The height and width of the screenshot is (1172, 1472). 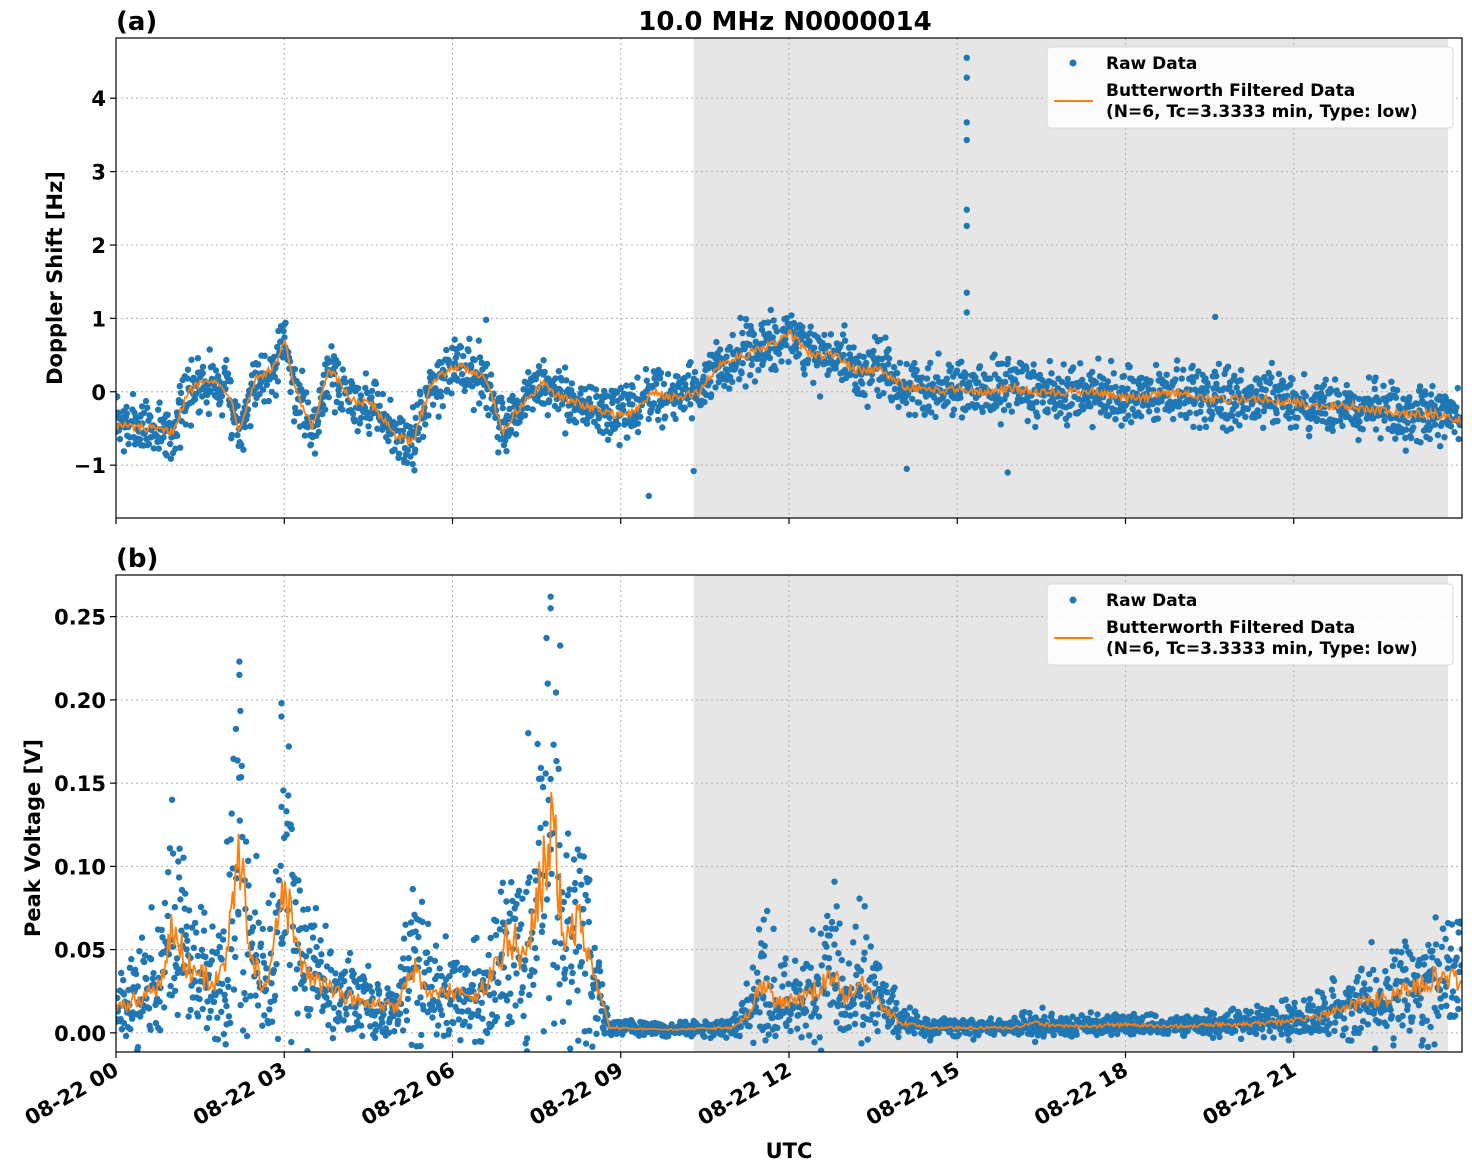 I want to click on y-axis-label-a: Doppler Shift [Hz], so click(x=55, y=278).